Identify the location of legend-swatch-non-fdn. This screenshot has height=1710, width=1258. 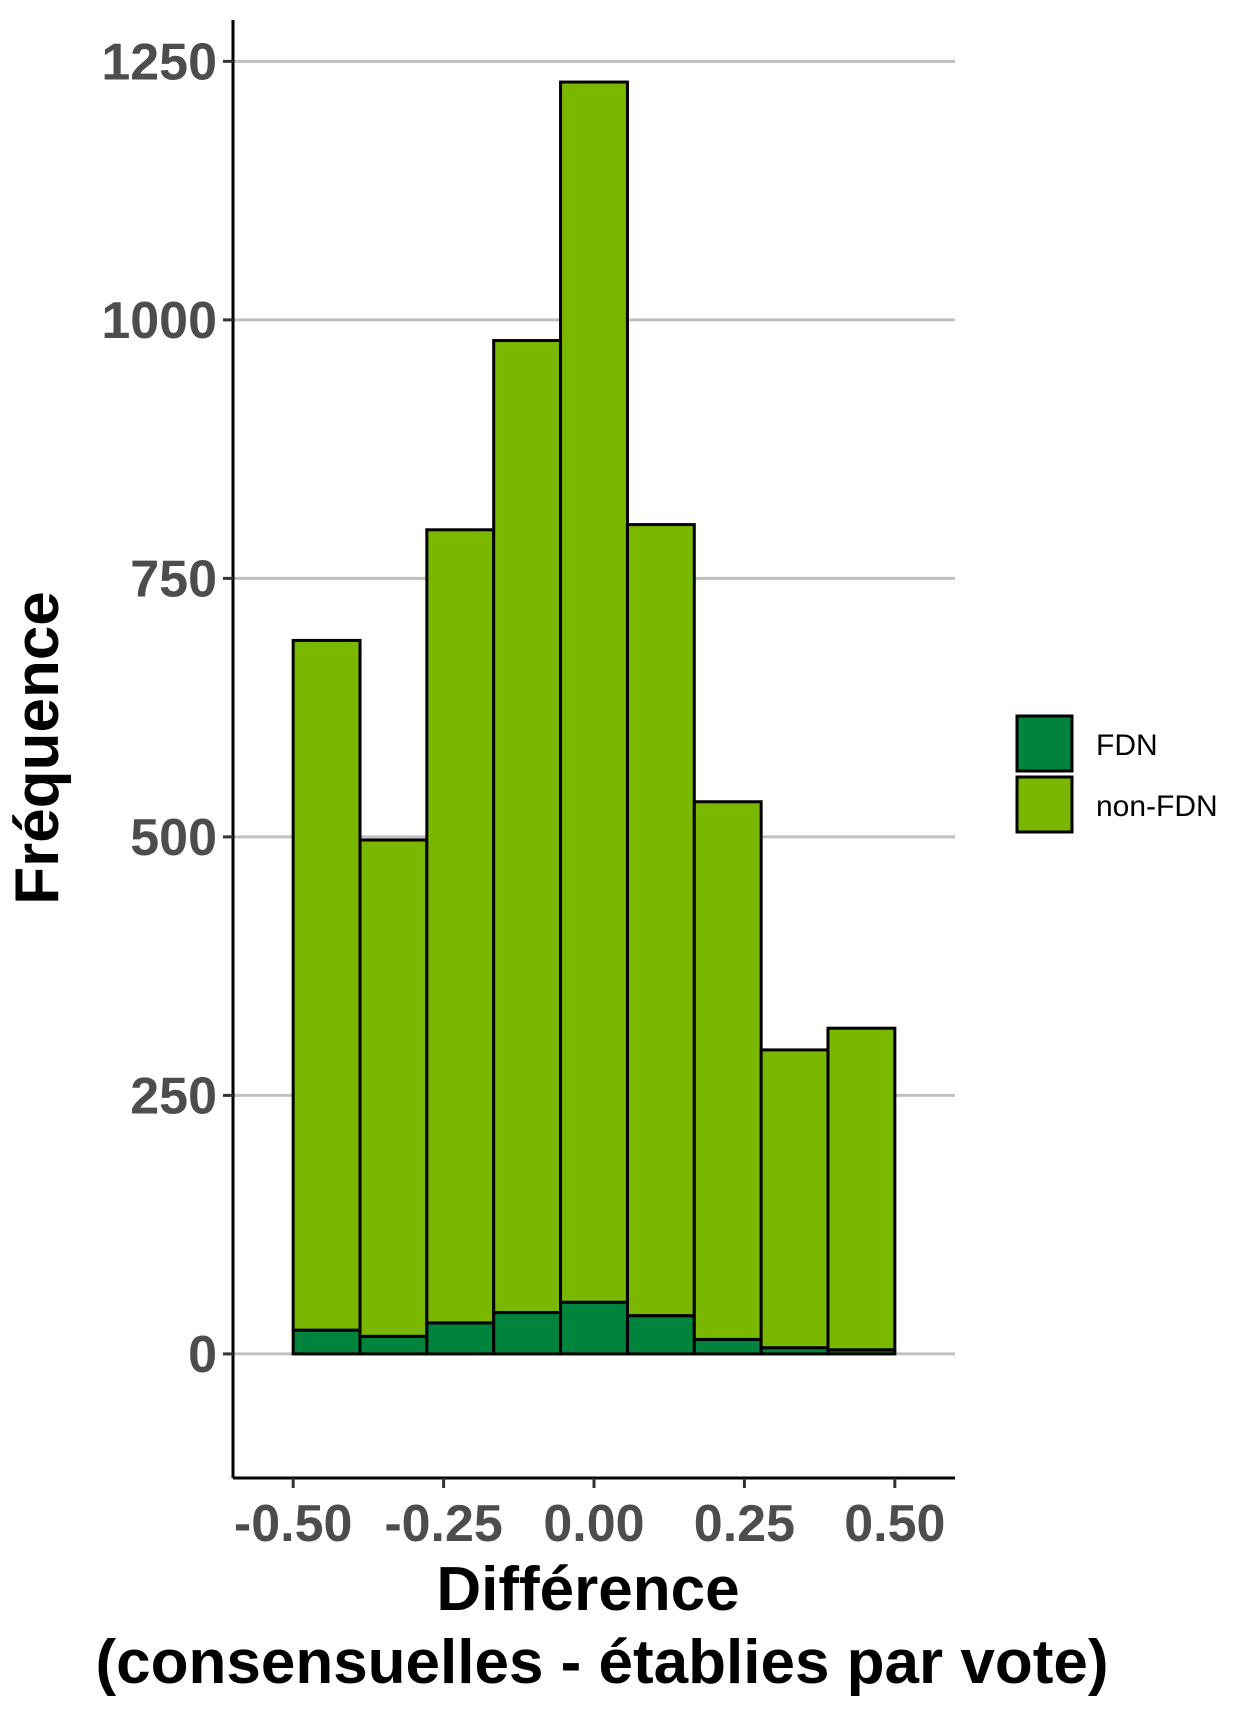
(1044, 804).